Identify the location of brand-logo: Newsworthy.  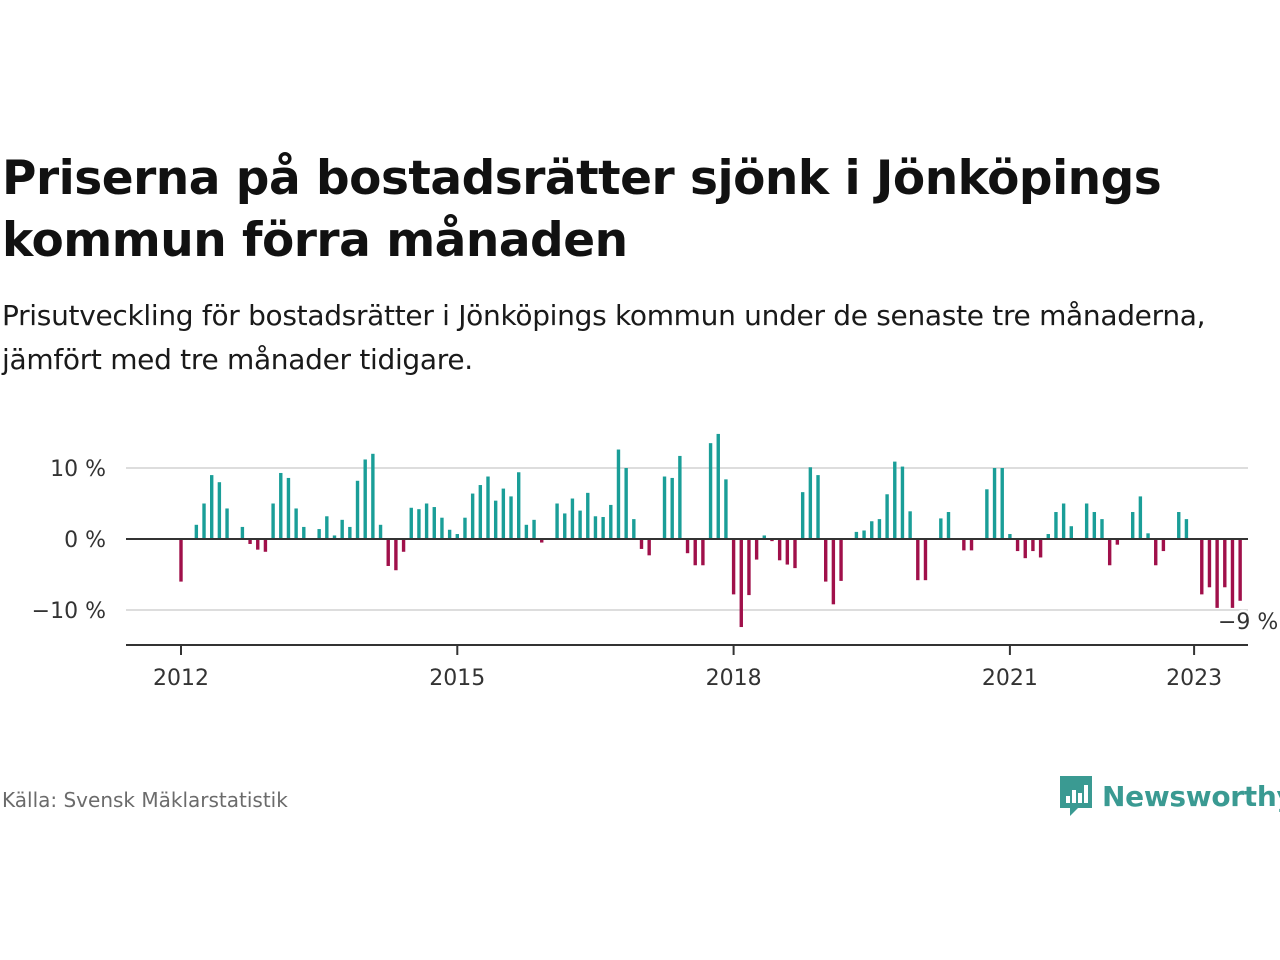
(1169, 796).